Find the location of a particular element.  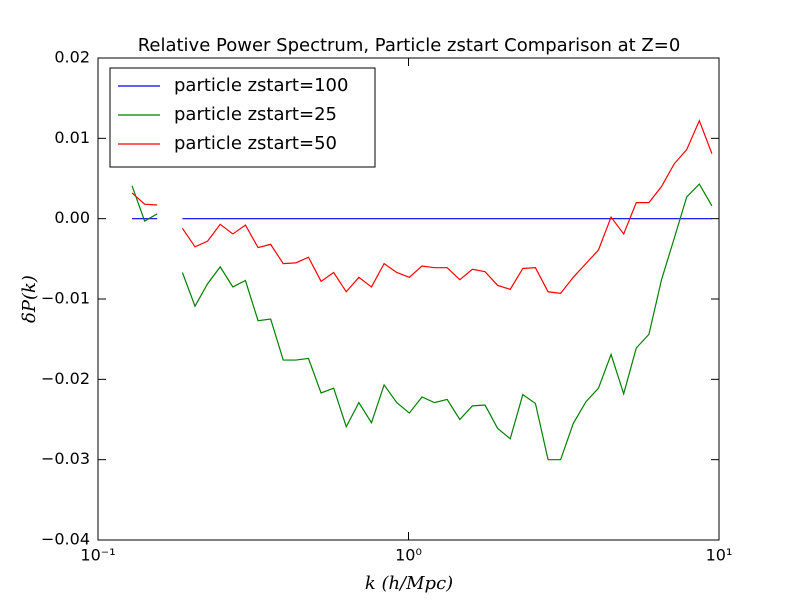

y-tick-label: −0.04 is located at coordinates (65, 539).